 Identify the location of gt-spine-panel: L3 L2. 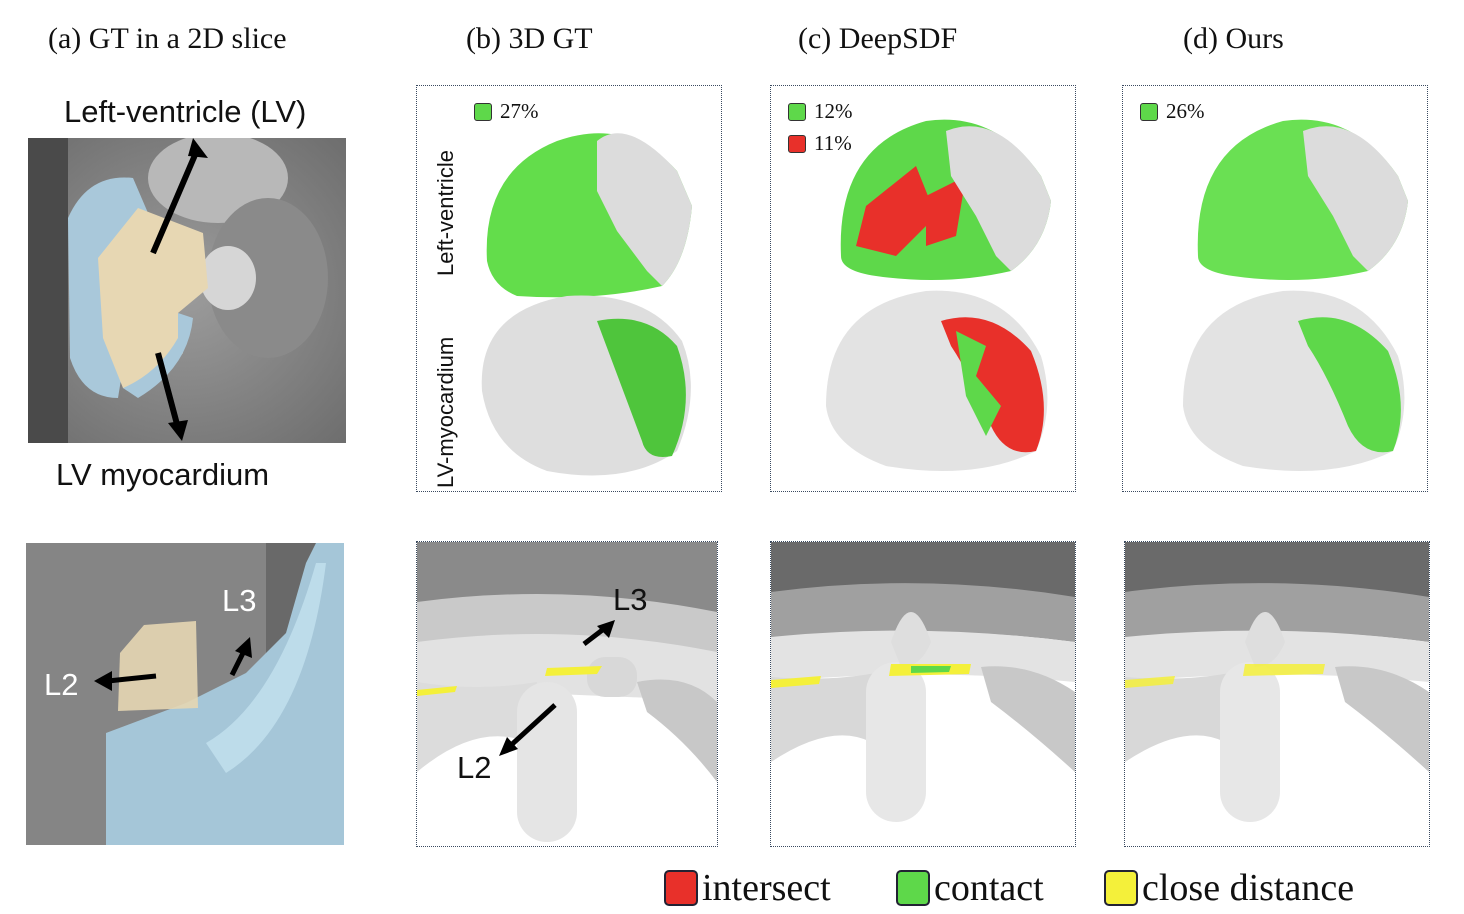
(567, 694).